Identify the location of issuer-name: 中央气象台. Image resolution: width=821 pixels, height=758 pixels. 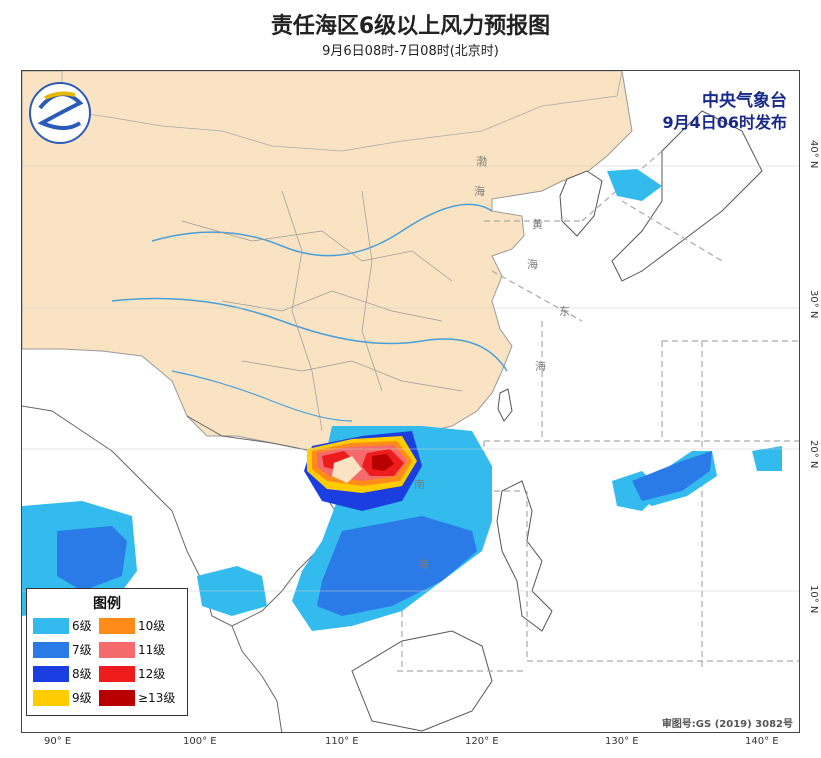
(744, 101).